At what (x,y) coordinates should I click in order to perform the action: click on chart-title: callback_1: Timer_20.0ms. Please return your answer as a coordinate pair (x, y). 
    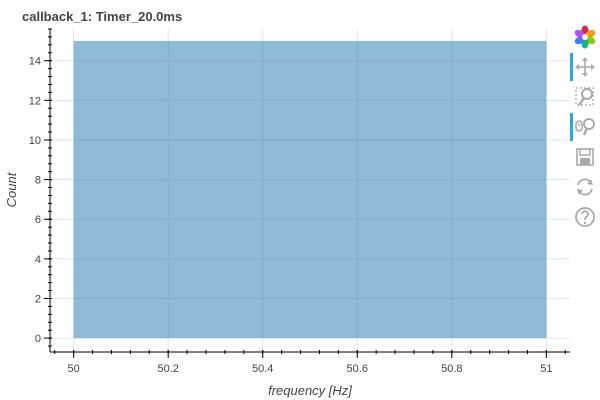
    Looking at the image, I should click on (102, 16).